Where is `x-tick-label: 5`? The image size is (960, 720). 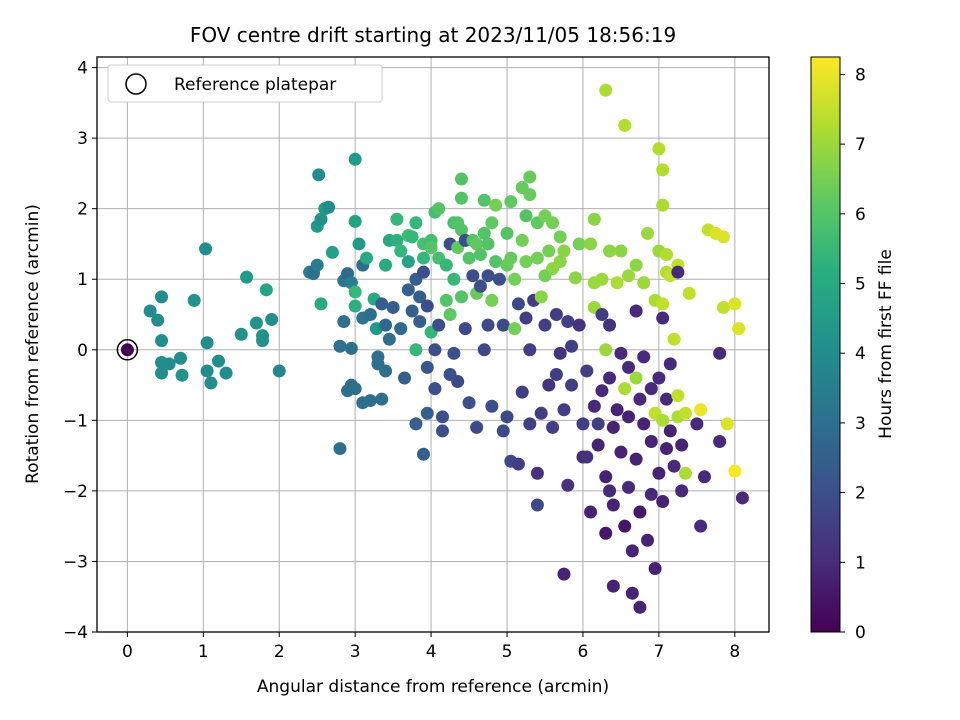
x-tick-label: 5 is located at coordinates (507, 652).